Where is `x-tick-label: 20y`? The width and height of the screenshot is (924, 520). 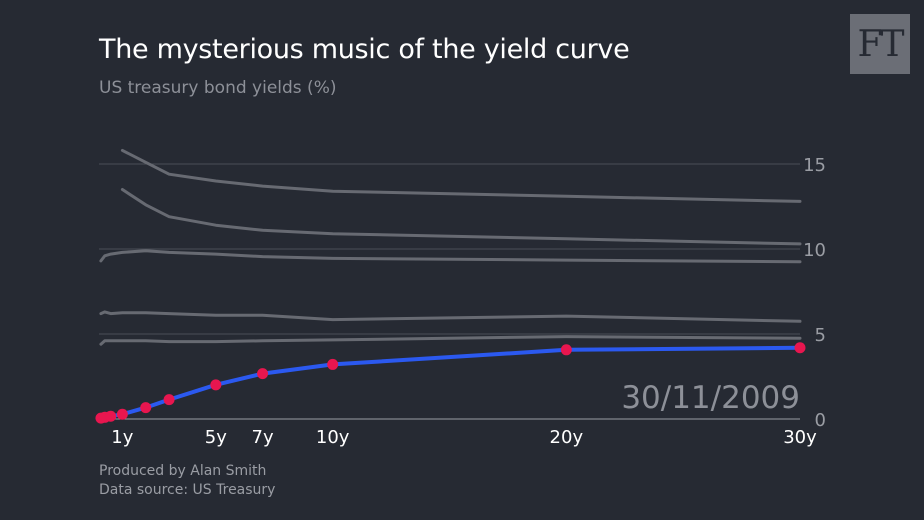 x-tick-label: 20y is located at coordinates (567, 437).